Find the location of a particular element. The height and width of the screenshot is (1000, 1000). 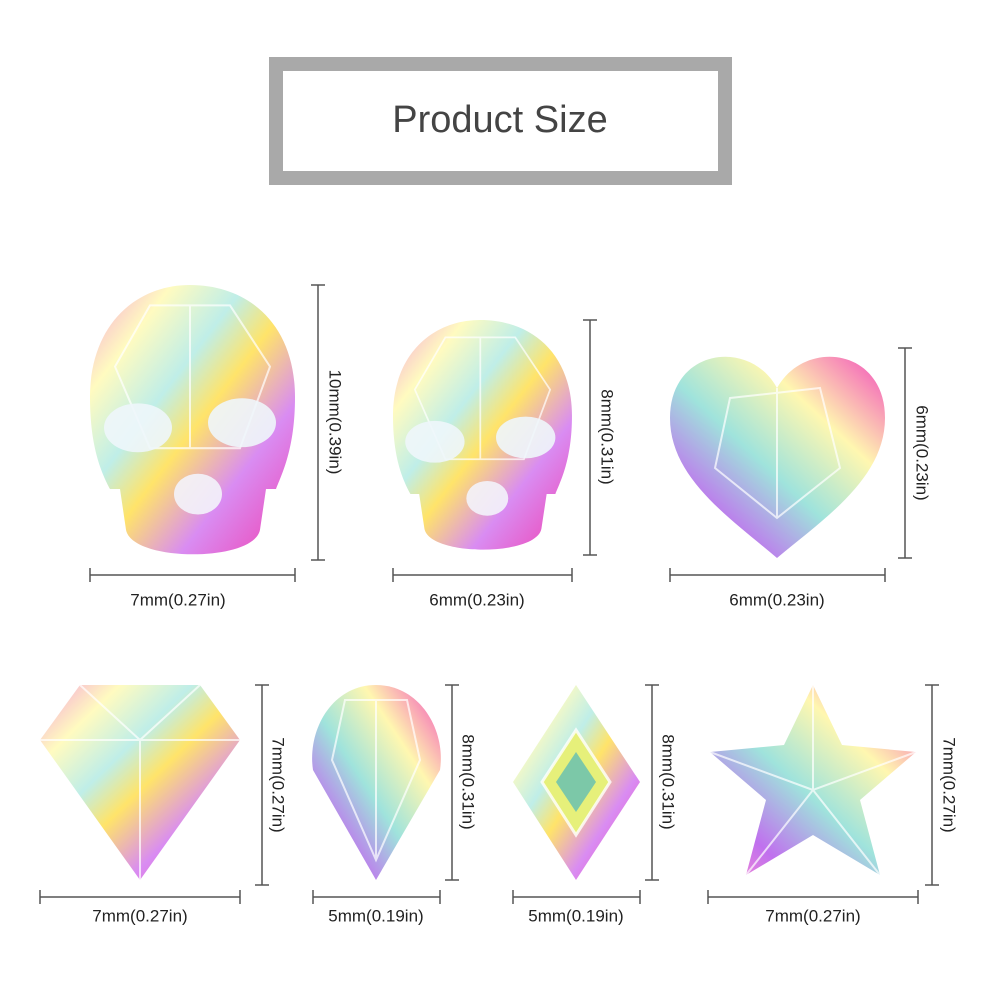

heart-crystal is located at coordinates (777, 457).